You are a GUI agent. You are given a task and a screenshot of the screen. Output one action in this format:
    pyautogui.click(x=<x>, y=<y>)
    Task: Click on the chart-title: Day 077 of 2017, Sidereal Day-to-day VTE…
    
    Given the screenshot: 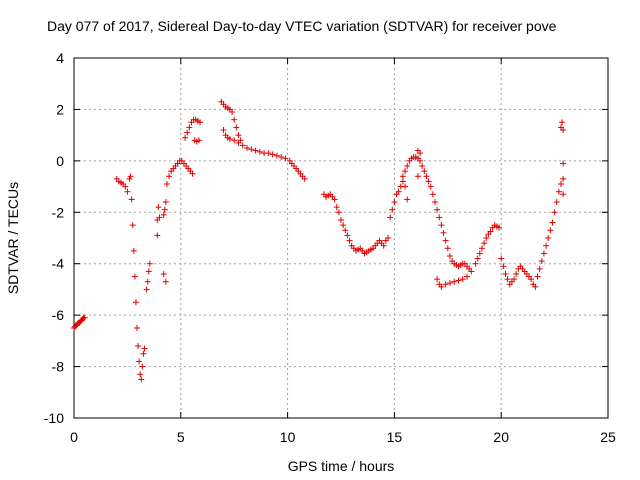 What is the action you would take?
    pyautogui.click(x=302, y=26)
    